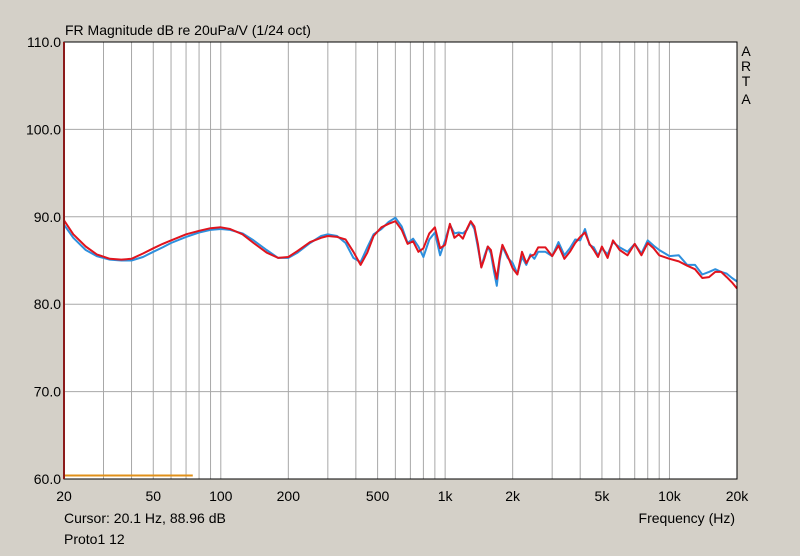 The height and width of the screenshot is (556, 800). What do you see at coordinates (43, 129) in the screenshot?
I see `y-tick-label: 100.0` at bounding box center [43, 129].